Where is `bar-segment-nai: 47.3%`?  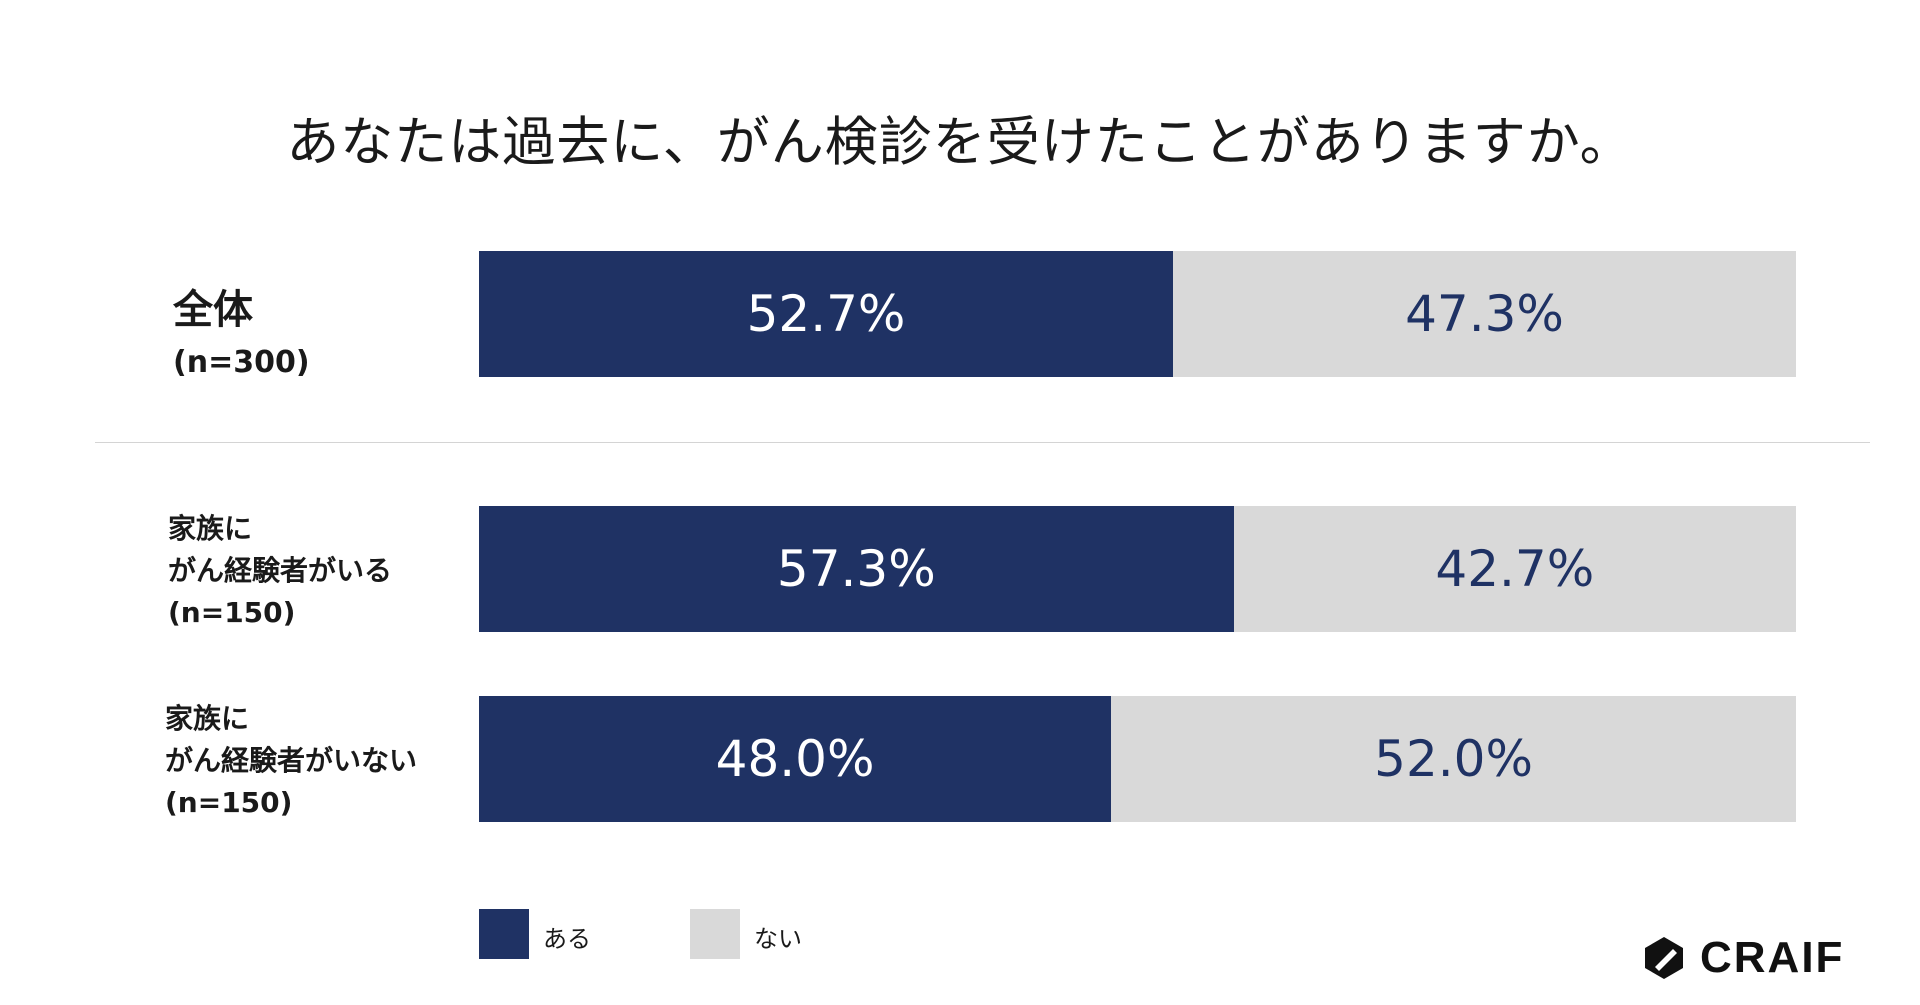 bar-segment-nai: 47.3% is located at coordinates (1484, 314).